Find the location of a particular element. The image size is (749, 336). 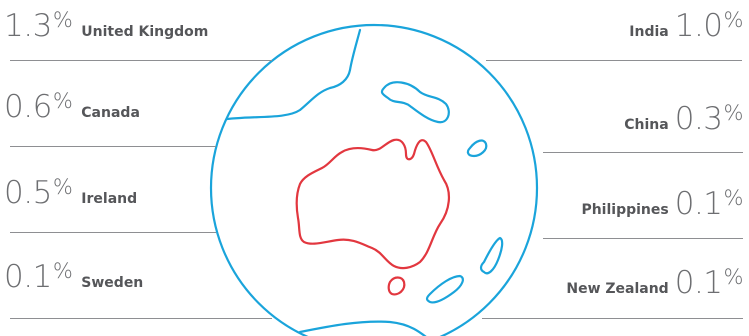

new-guinea-landmass is located at coordinates (477, 148).